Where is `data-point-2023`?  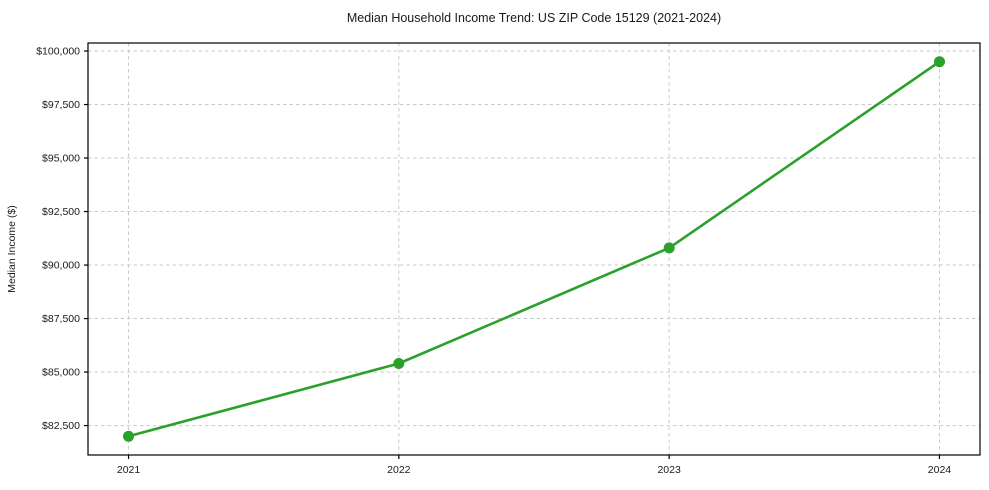
data-point-2023 is located at coordinates (669, 248).